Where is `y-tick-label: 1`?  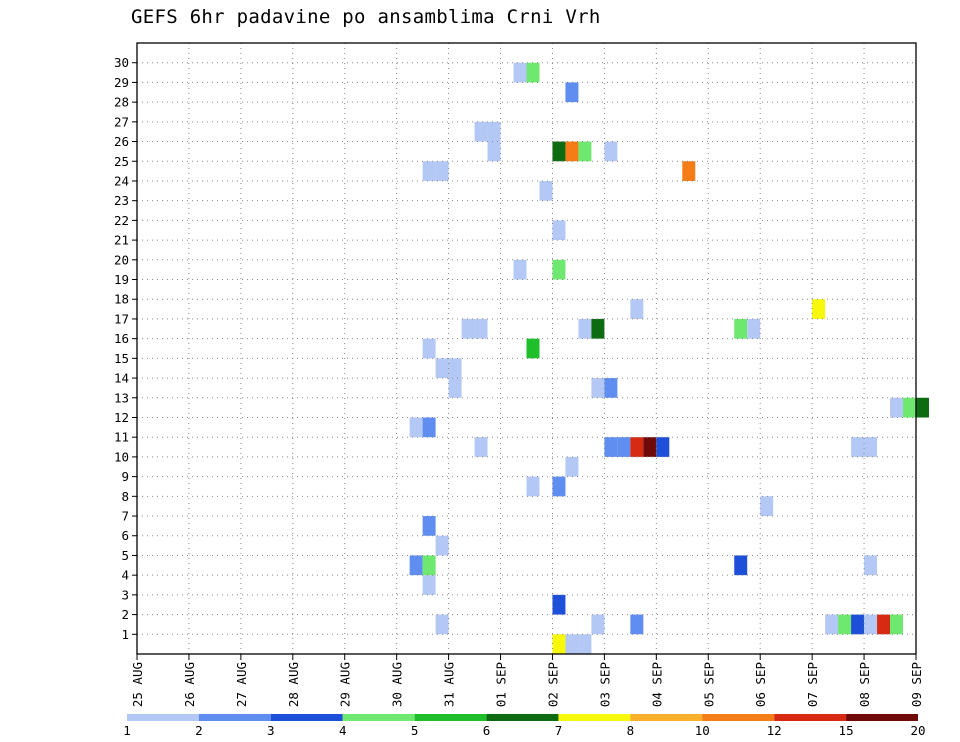 y-tick-label: 1 is located at coordinates (125, 634).